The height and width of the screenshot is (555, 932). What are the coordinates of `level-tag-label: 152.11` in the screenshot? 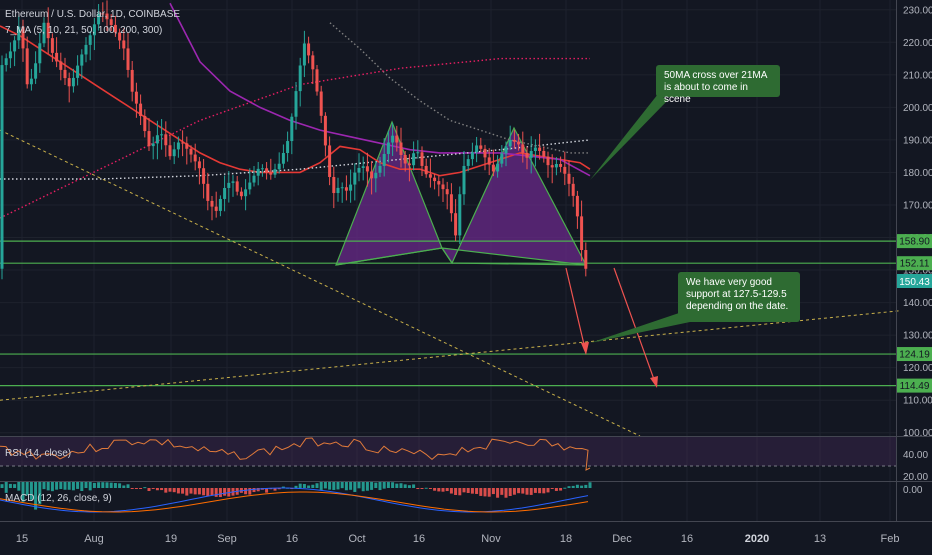 It's located at (915, 264).